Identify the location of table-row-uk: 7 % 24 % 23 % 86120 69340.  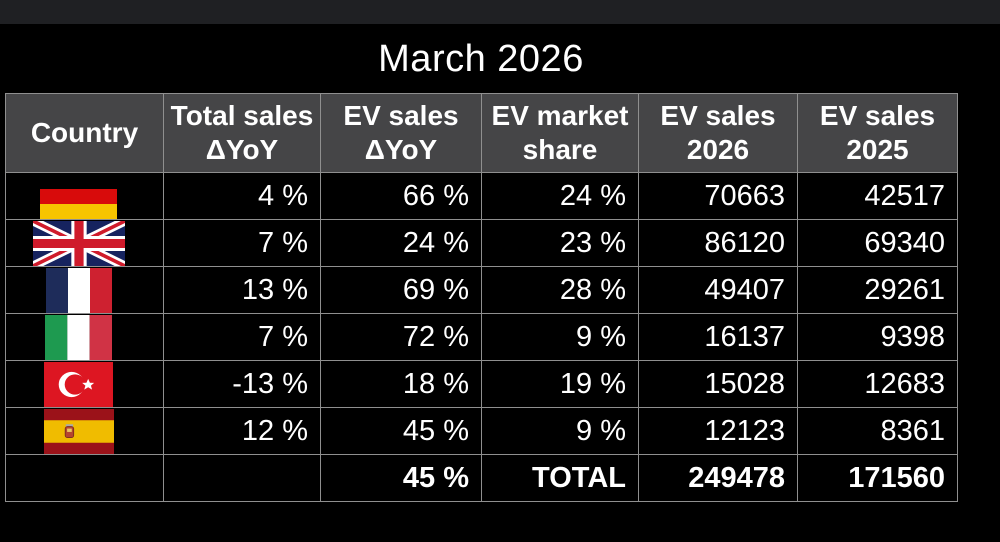
(481, 243).